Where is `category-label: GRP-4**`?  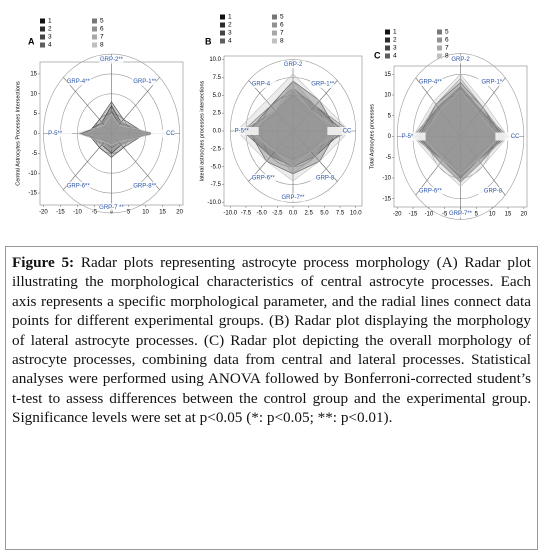
category-label: GRP-4** is located at coordinates (79, 82).